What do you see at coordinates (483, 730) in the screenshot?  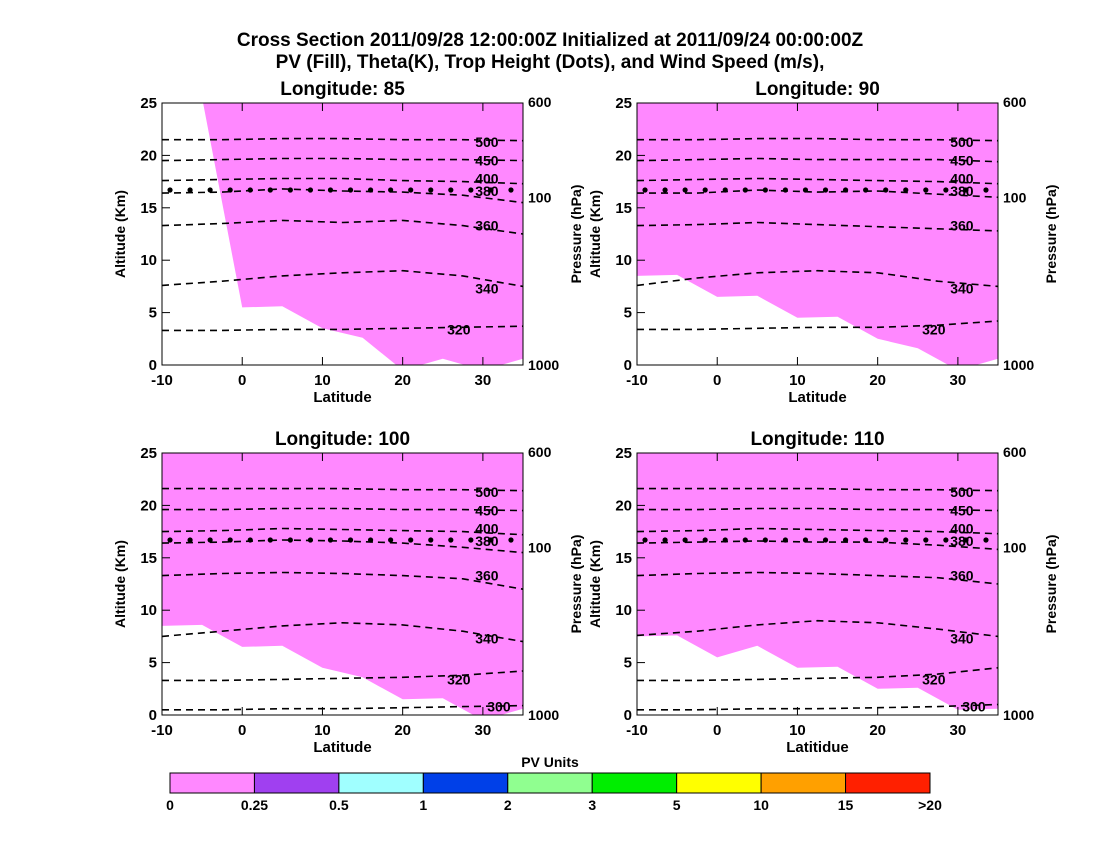 I see `x-tick-label: 30` at bounding box center [483, 730].